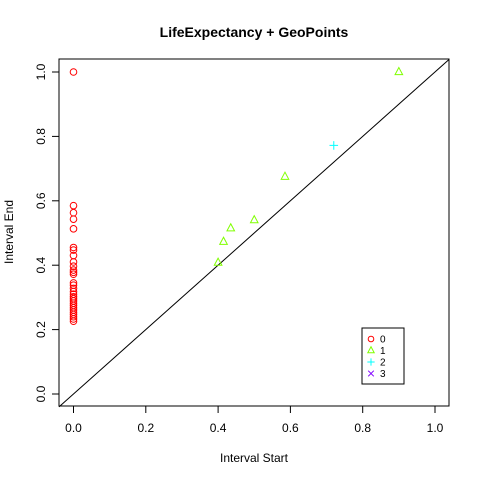 The image size is (480, 480). Describe the element at coordinates (41, 71) in the screenshot. I see `y-tick-label: 1.0` at that location.